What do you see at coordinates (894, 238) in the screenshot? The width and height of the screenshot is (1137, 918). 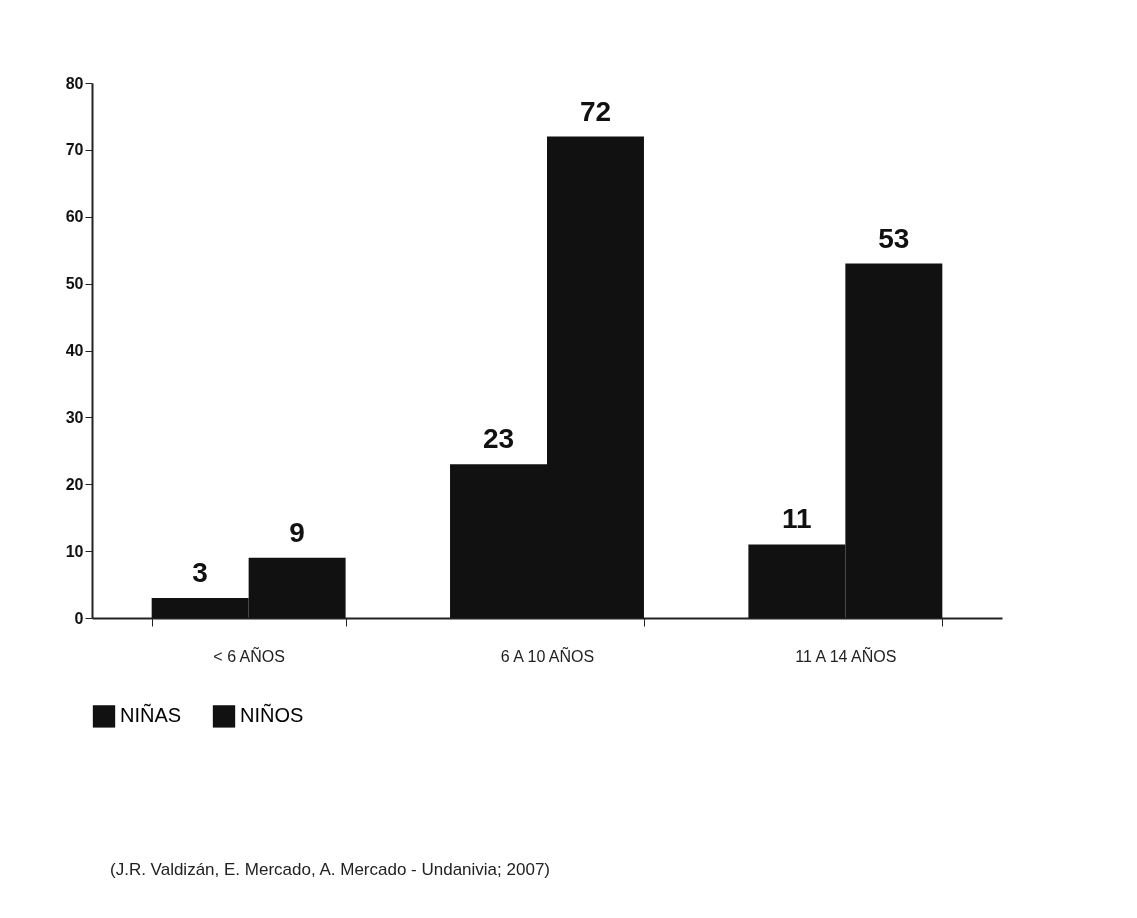 I see `data-label: 53` at bounding box center [894, 238].